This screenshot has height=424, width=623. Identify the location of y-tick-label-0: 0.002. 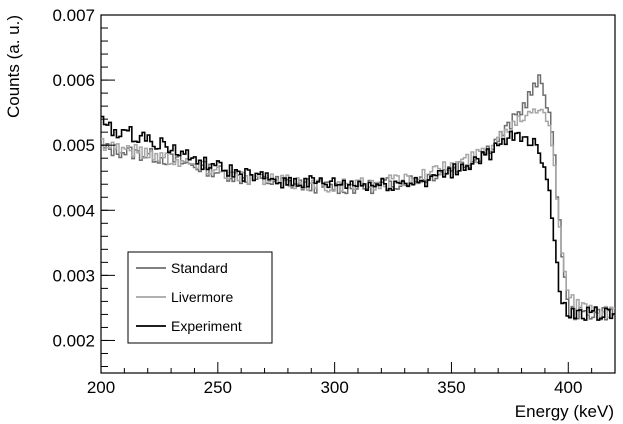
(73, 340).